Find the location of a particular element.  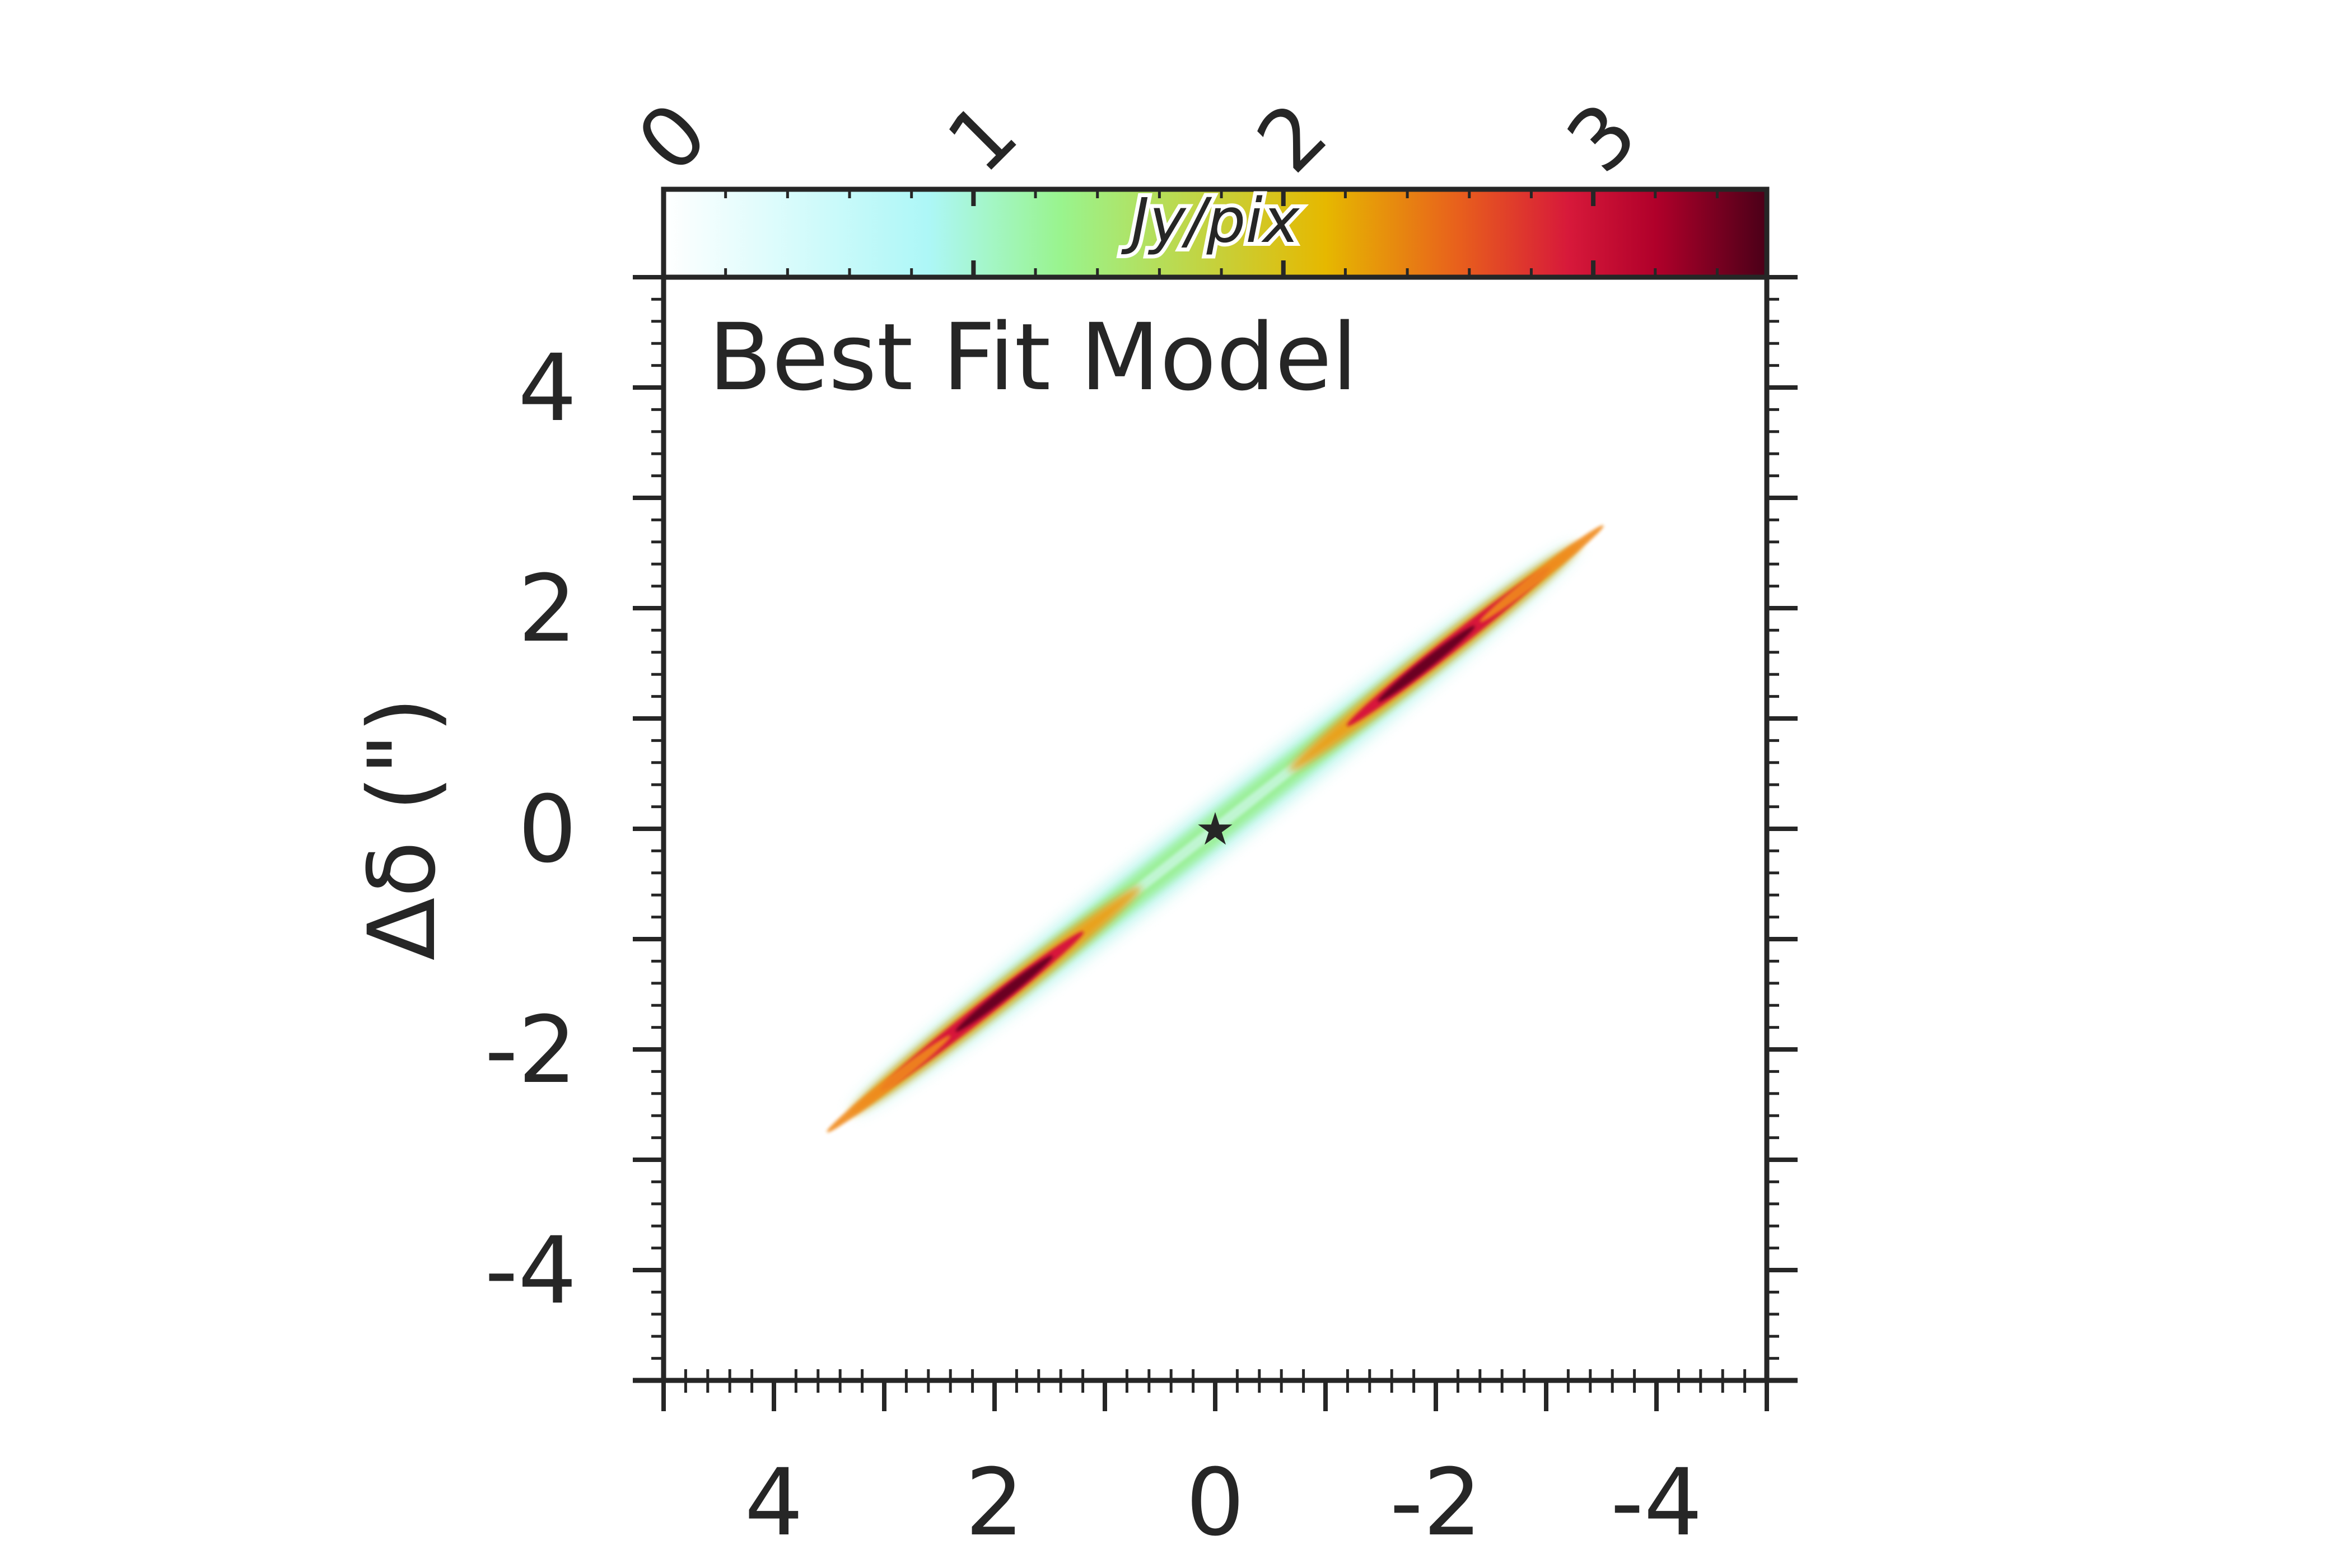

y-tick-label: 0 is located at coordinates (548, 830).